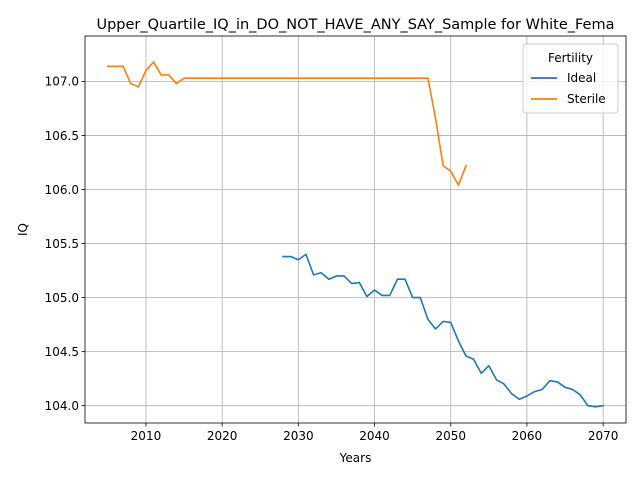  What do you see at coordinates (222, 436) in the screenshot?
I see `x-tick-label: 2020` at bounding box center [222, 436].